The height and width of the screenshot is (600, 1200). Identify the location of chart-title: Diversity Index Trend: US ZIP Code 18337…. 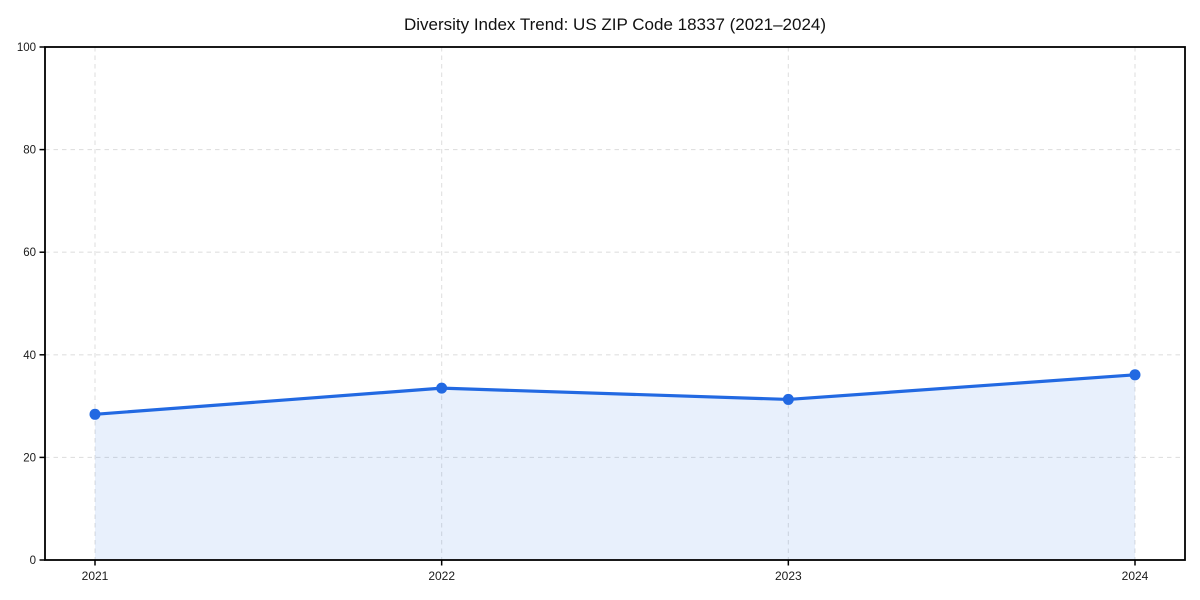
(615, 24).